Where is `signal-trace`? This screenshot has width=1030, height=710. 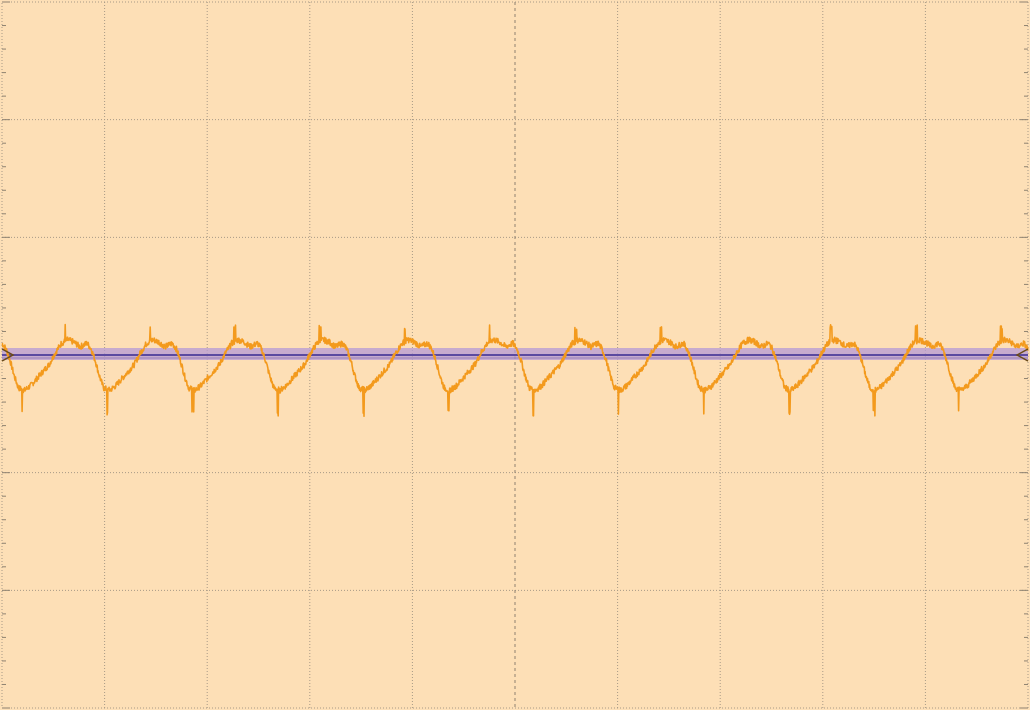 signal-trace is located at coordinates (515, 370).